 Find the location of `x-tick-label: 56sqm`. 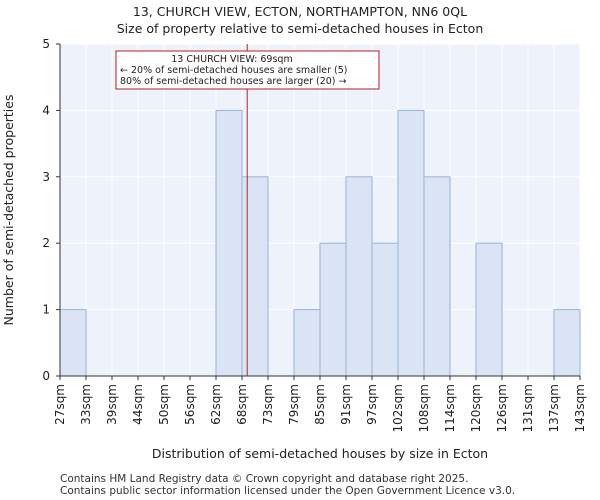

x-tick-label: 56sqm is located at coordinates (190, 404).